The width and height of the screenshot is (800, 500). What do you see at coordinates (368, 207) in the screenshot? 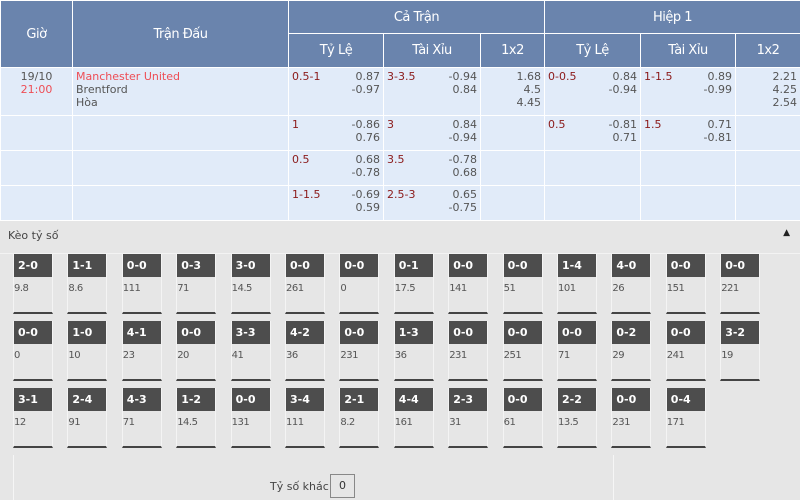
I see `odds-away: 0.59` at bounding box center [368, 207].